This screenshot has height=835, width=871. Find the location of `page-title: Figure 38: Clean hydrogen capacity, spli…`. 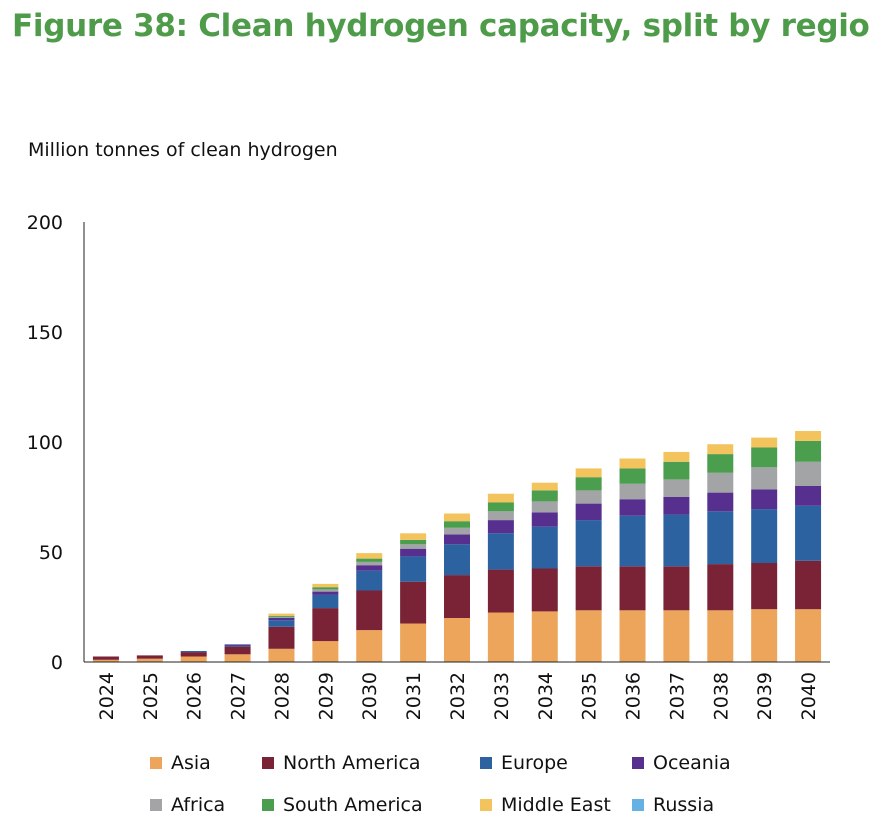

page-title: Figure 38: Clean hydrogen capacity, spli… is located at coordinates (441, 26).